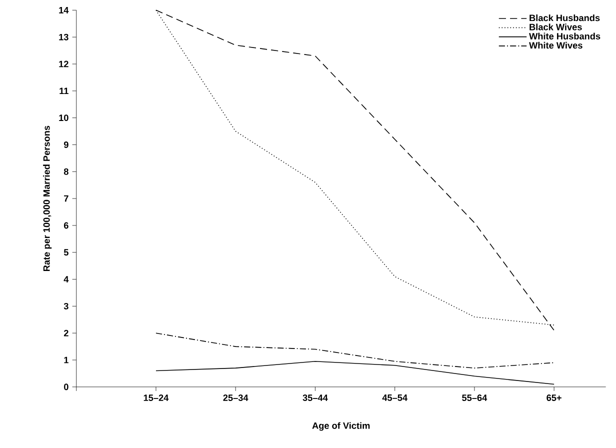 The height and width of the screenshot is (448, 616). Describe the element at coordinates (235, 398) in the screenshot. I see `x-tick-label: 25–34` at that location.